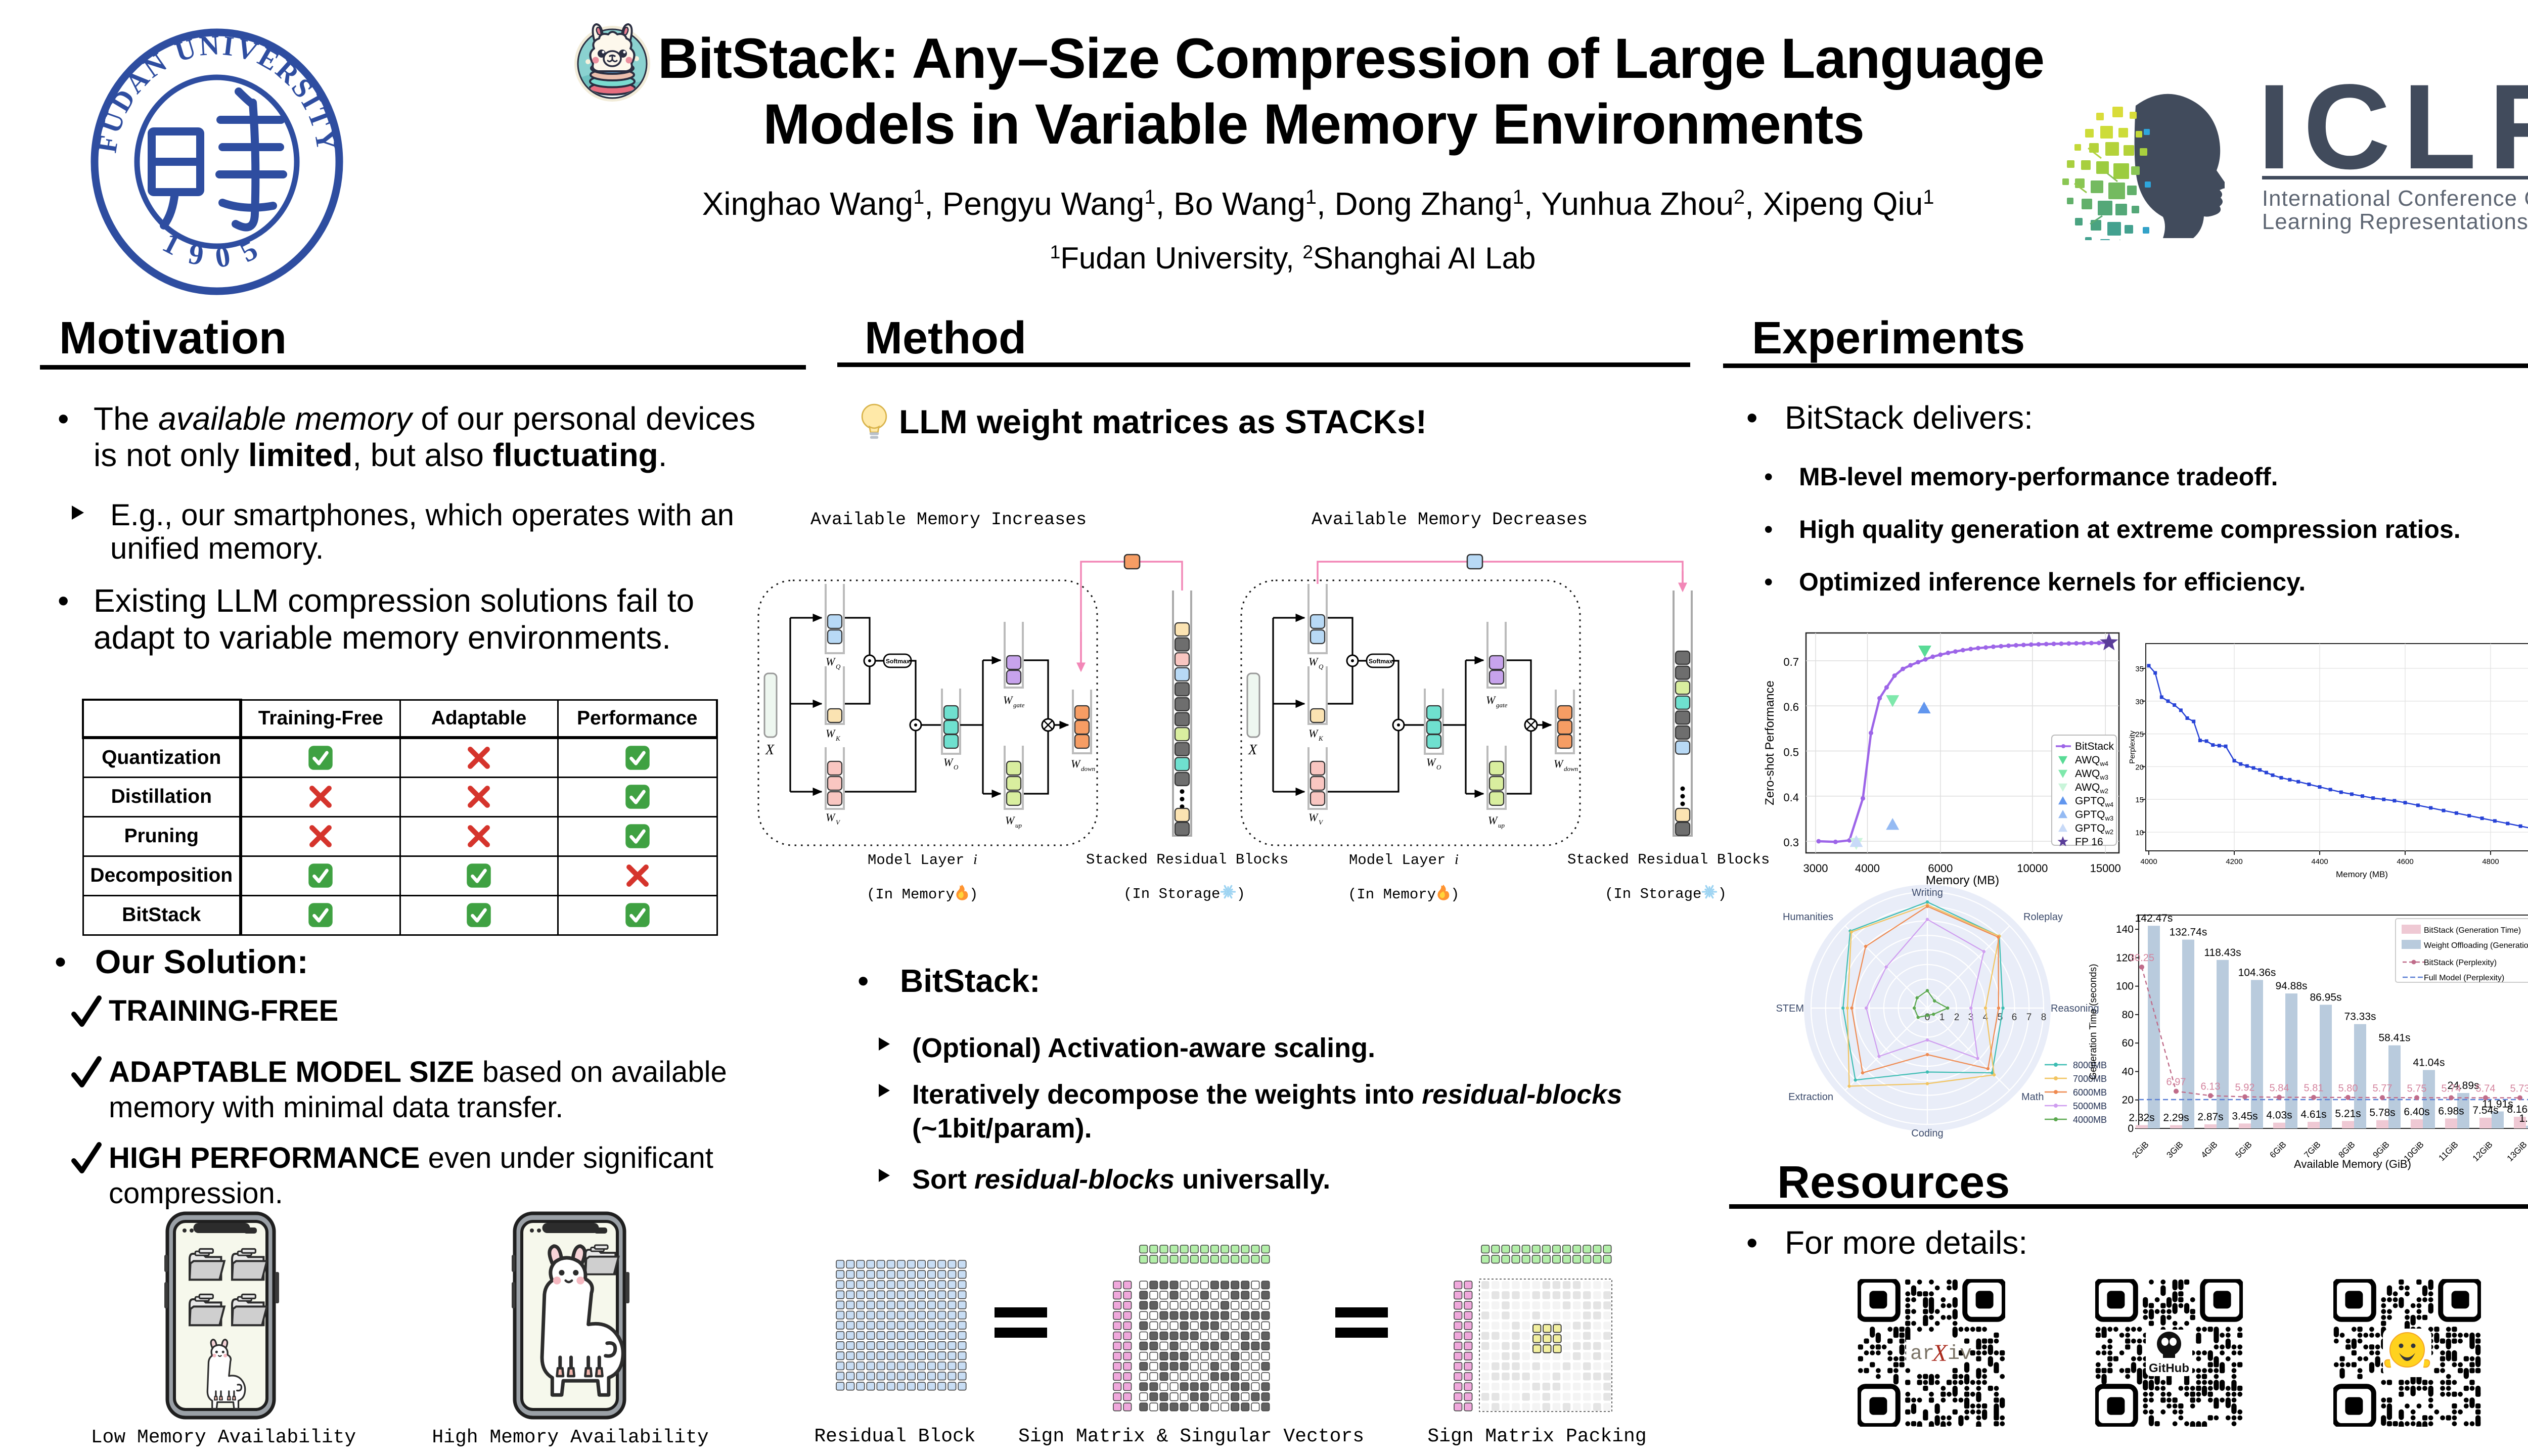  Describe the element at coordinates (2383, 1088) in the screenshot. I see `svg-text: 5.77` at that location.